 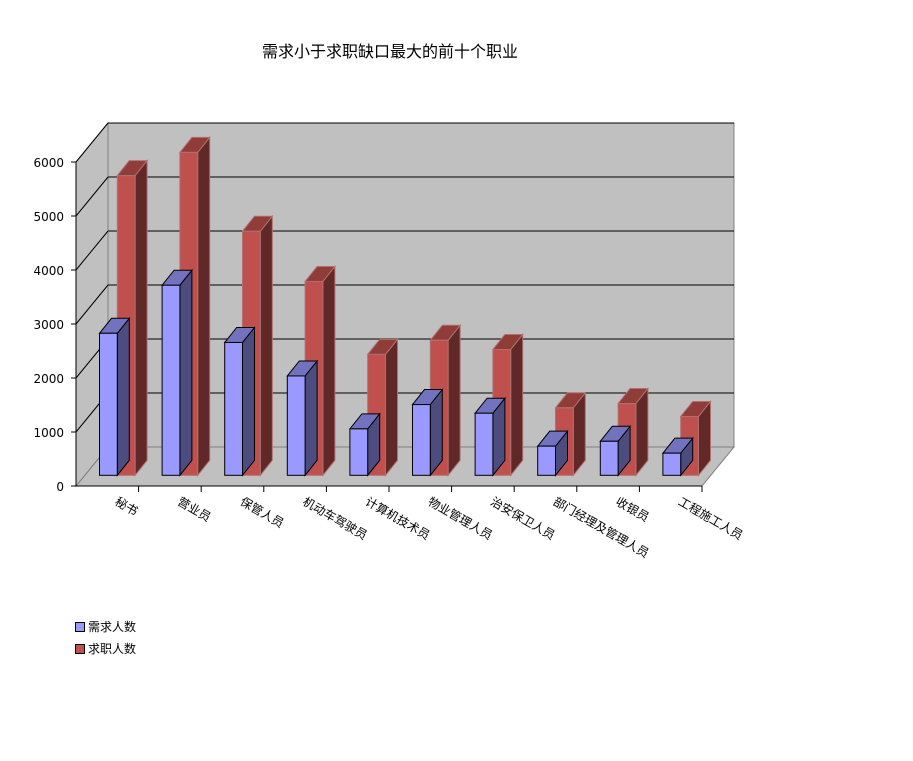 What do you see at coordinates (335, 518) in the screenshot?
I see `x-tick-label: 机动车驾驶员` at bounding box center [335, 518].